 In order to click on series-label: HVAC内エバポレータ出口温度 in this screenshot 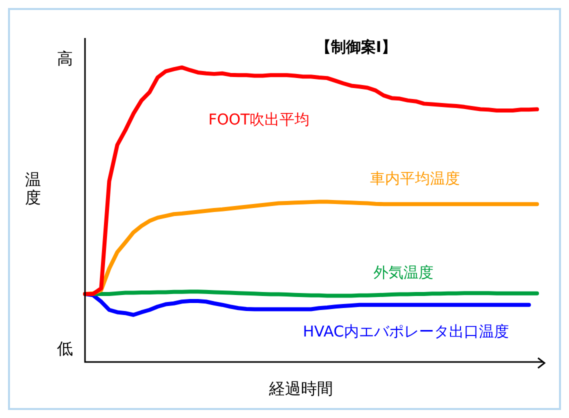, I will do `click(405, 331)`.